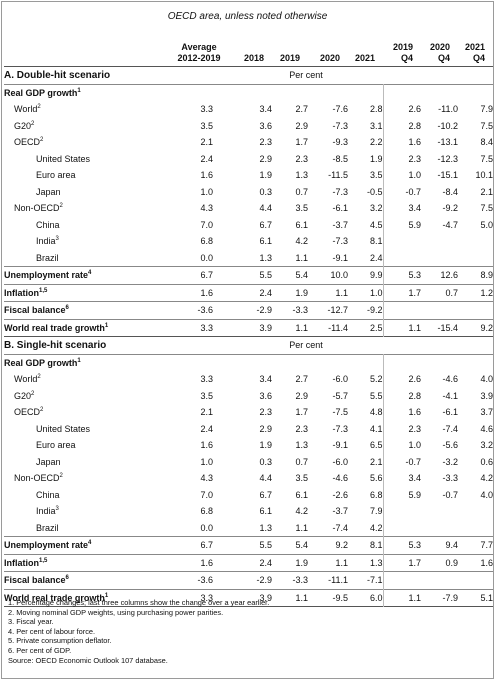 This screenshot has width=497, height=682. I want to click on table-cell: 5.9, so click(401, 494).